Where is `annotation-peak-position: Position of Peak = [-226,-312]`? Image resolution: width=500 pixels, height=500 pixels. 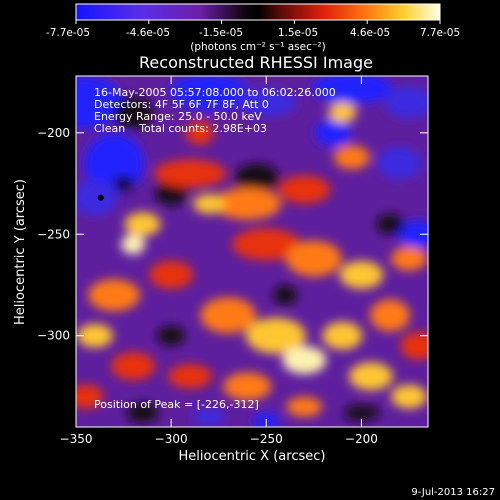
annotation-peak-position: Position of Peak = [-226,-312] is located at coordinates (176, 404).